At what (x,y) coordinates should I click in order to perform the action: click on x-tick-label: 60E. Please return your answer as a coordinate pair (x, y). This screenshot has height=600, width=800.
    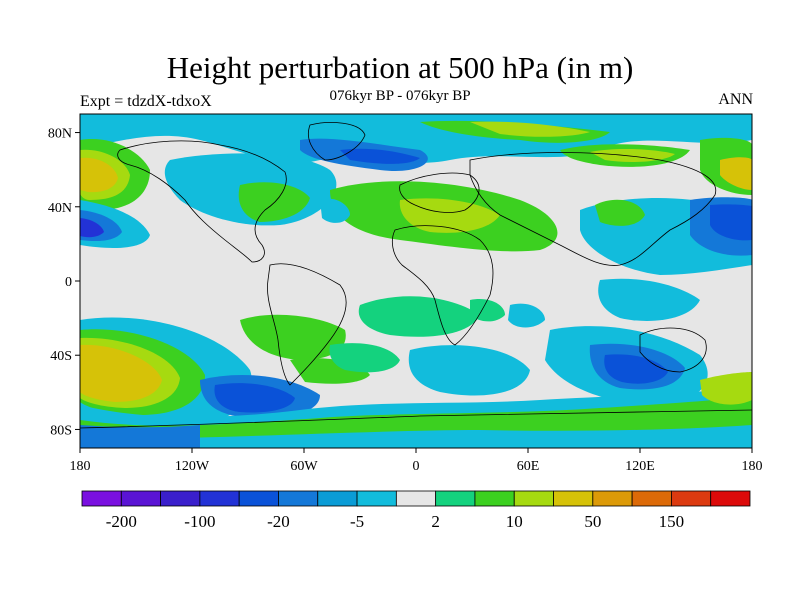
    Looking at the image, I should click on (528, 466).